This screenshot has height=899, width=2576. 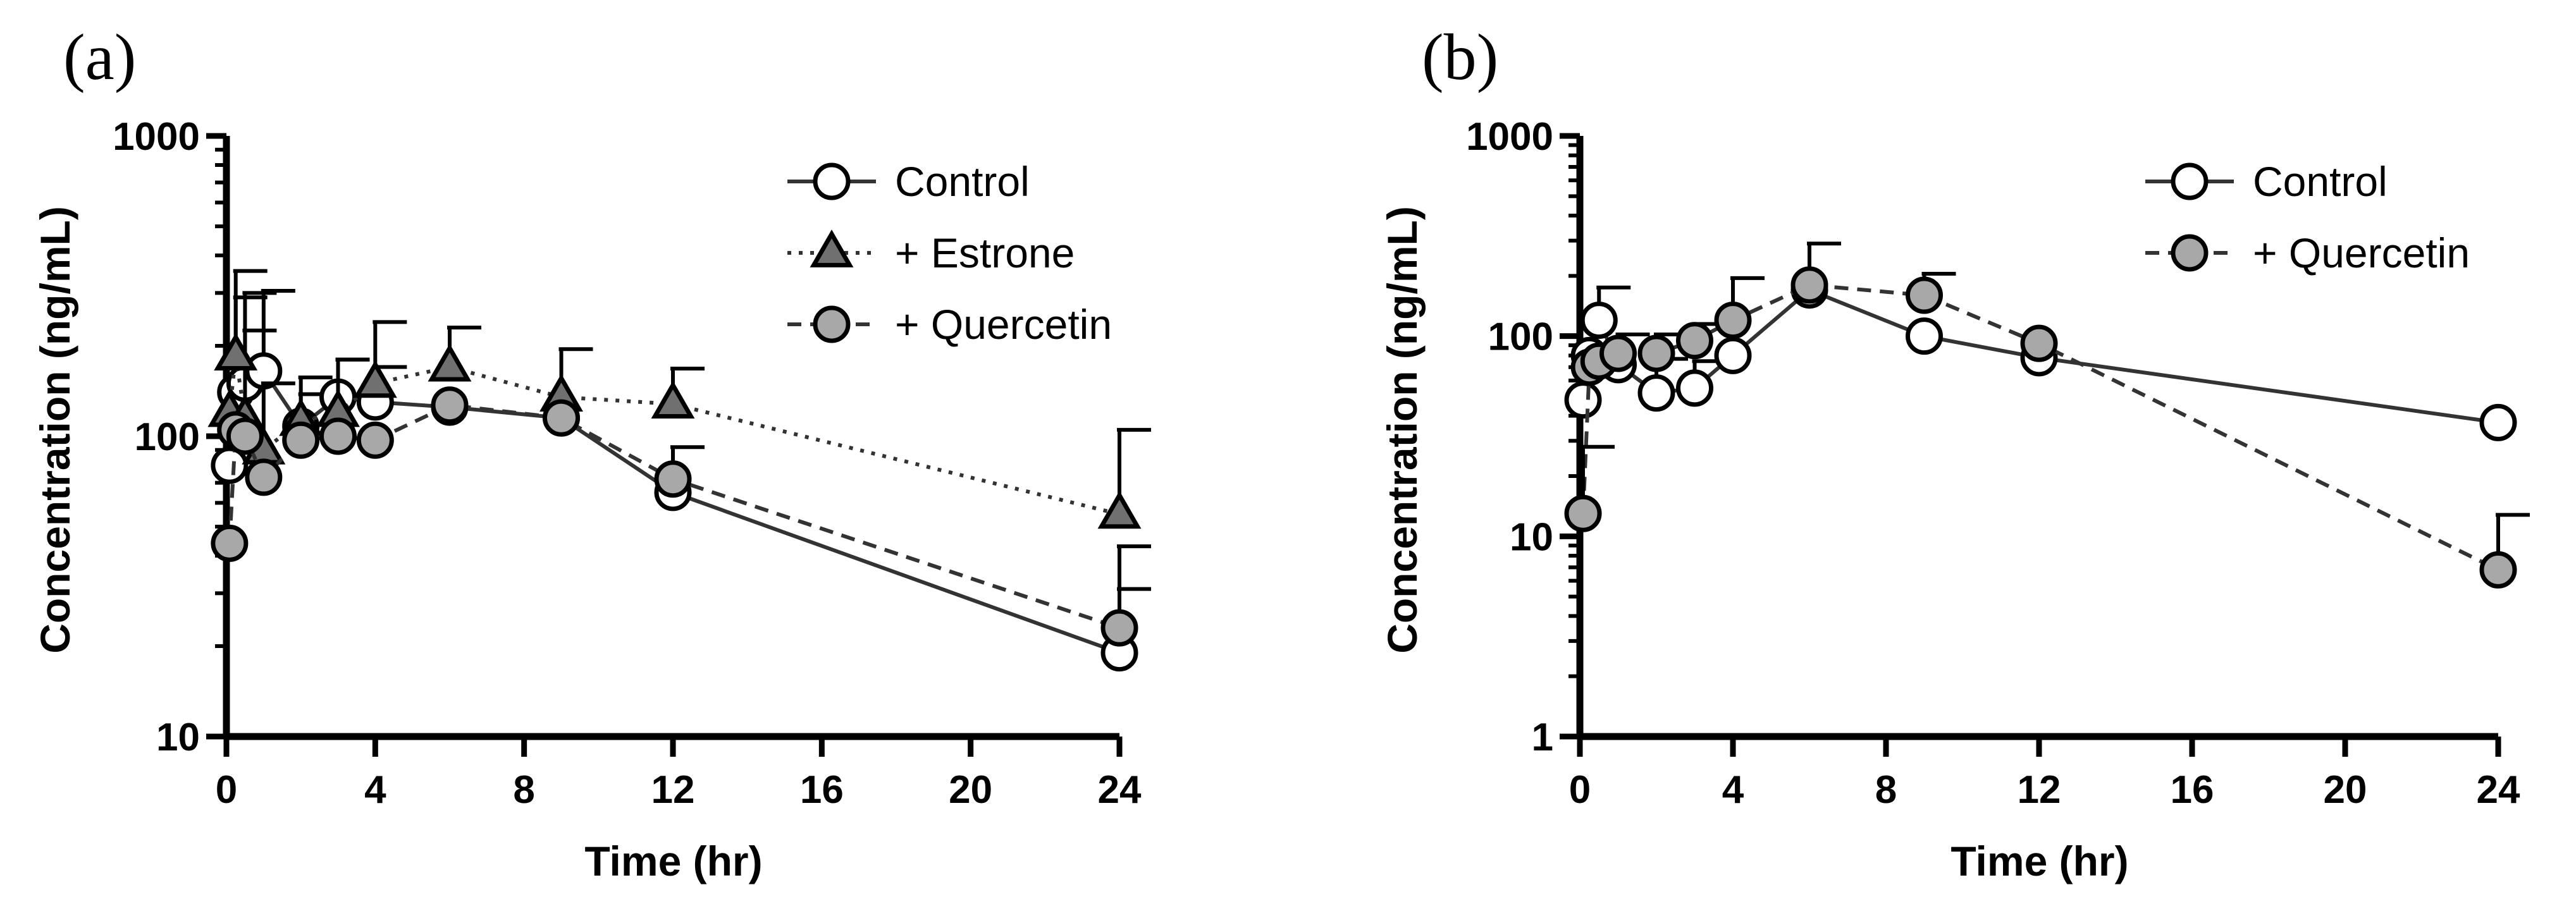 What do you see at coordinates (1886, 790) in the screenshot?
I see `x-tick-label-b: 8` at bounding box center [1886, 790].